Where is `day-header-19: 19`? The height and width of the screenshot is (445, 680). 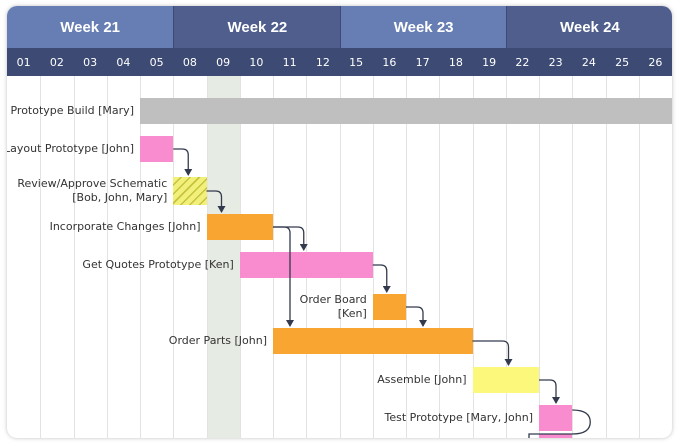
day-header-19: 19 is located at coordinates (489, 62).